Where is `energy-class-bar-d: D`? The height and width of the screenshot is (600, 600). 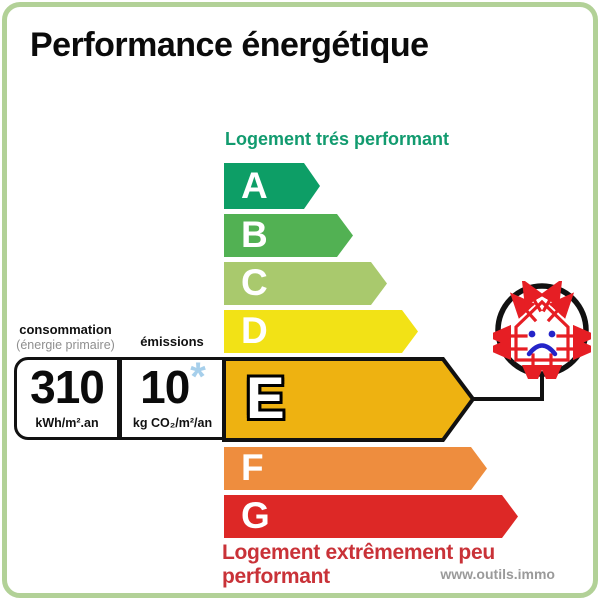
energy-class-bar-d: D is located at coordinates (321, 331).